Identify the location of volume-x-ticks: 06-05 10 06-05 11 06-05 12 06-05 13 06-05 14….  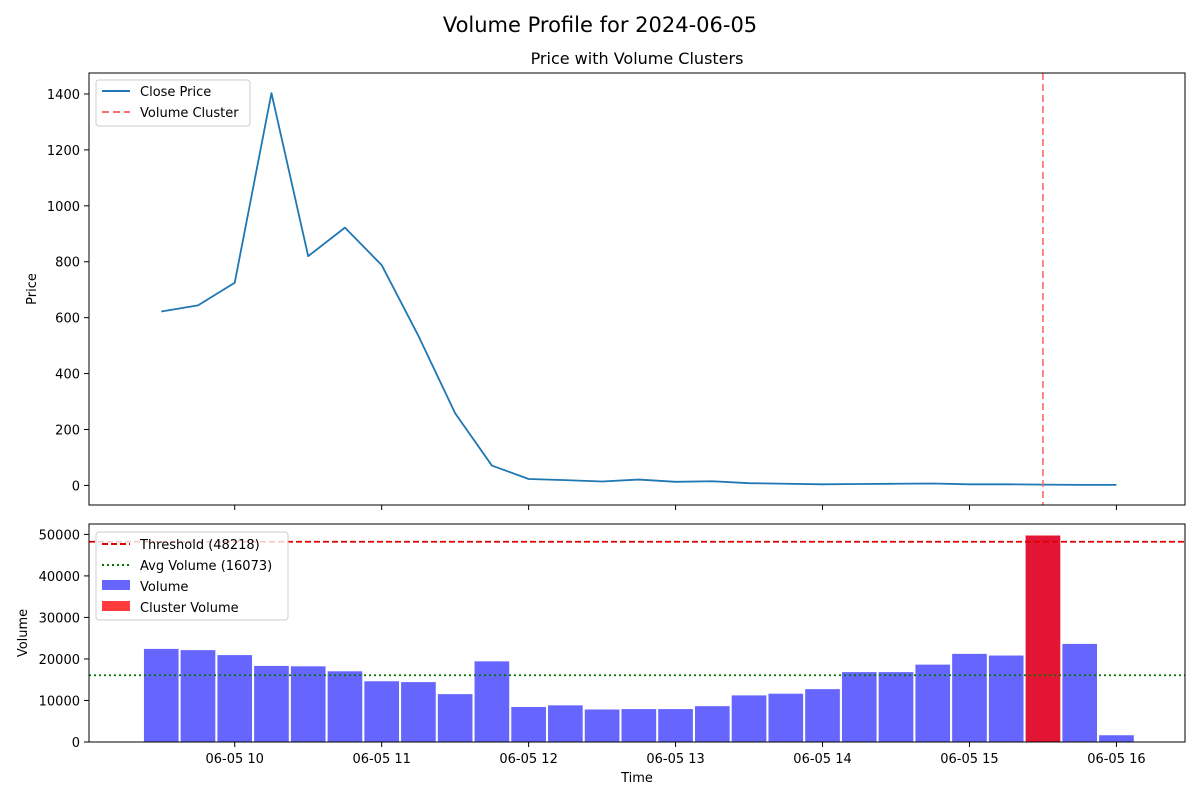
(675, 754).